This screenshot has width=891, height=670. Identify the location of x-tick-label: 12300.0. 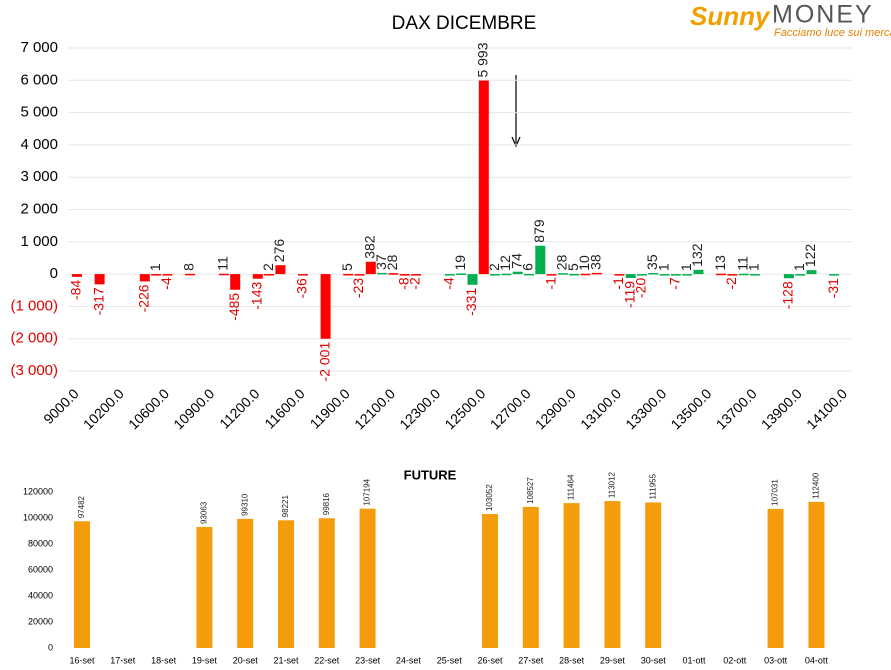
(419, 408).